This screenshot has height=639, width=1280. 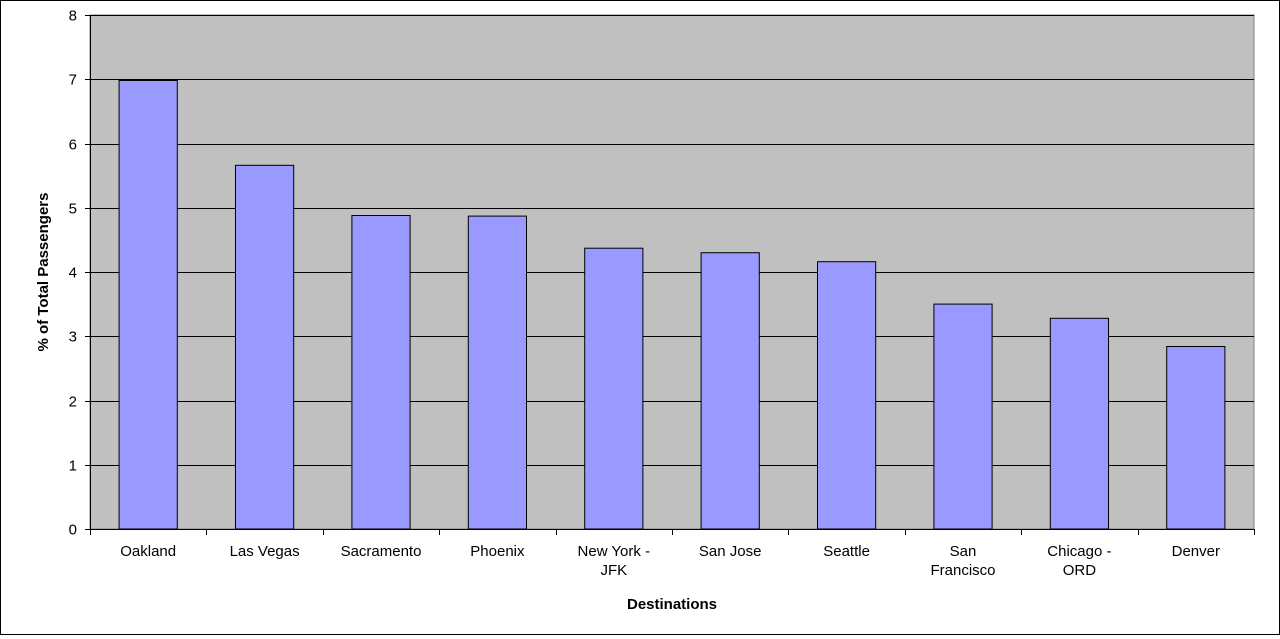 What do you see at coordinates (846, 551) in the screenshot?
I see `x-tick-label: Seattle` at bounding box center [846, 551].